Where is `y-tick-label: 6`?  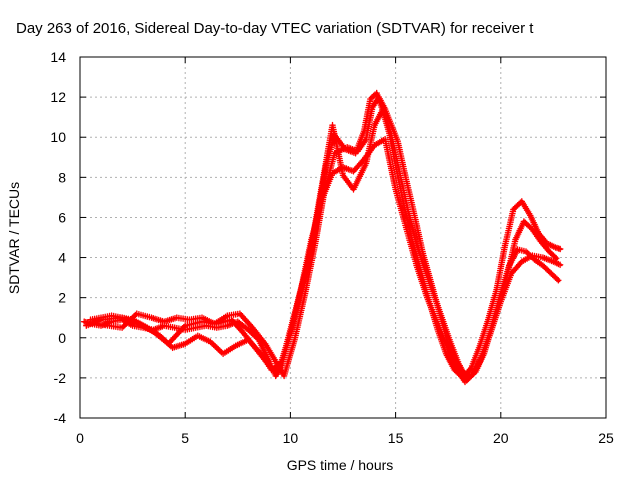 y-tick-label: 6 is located at coordinates (62, 217).